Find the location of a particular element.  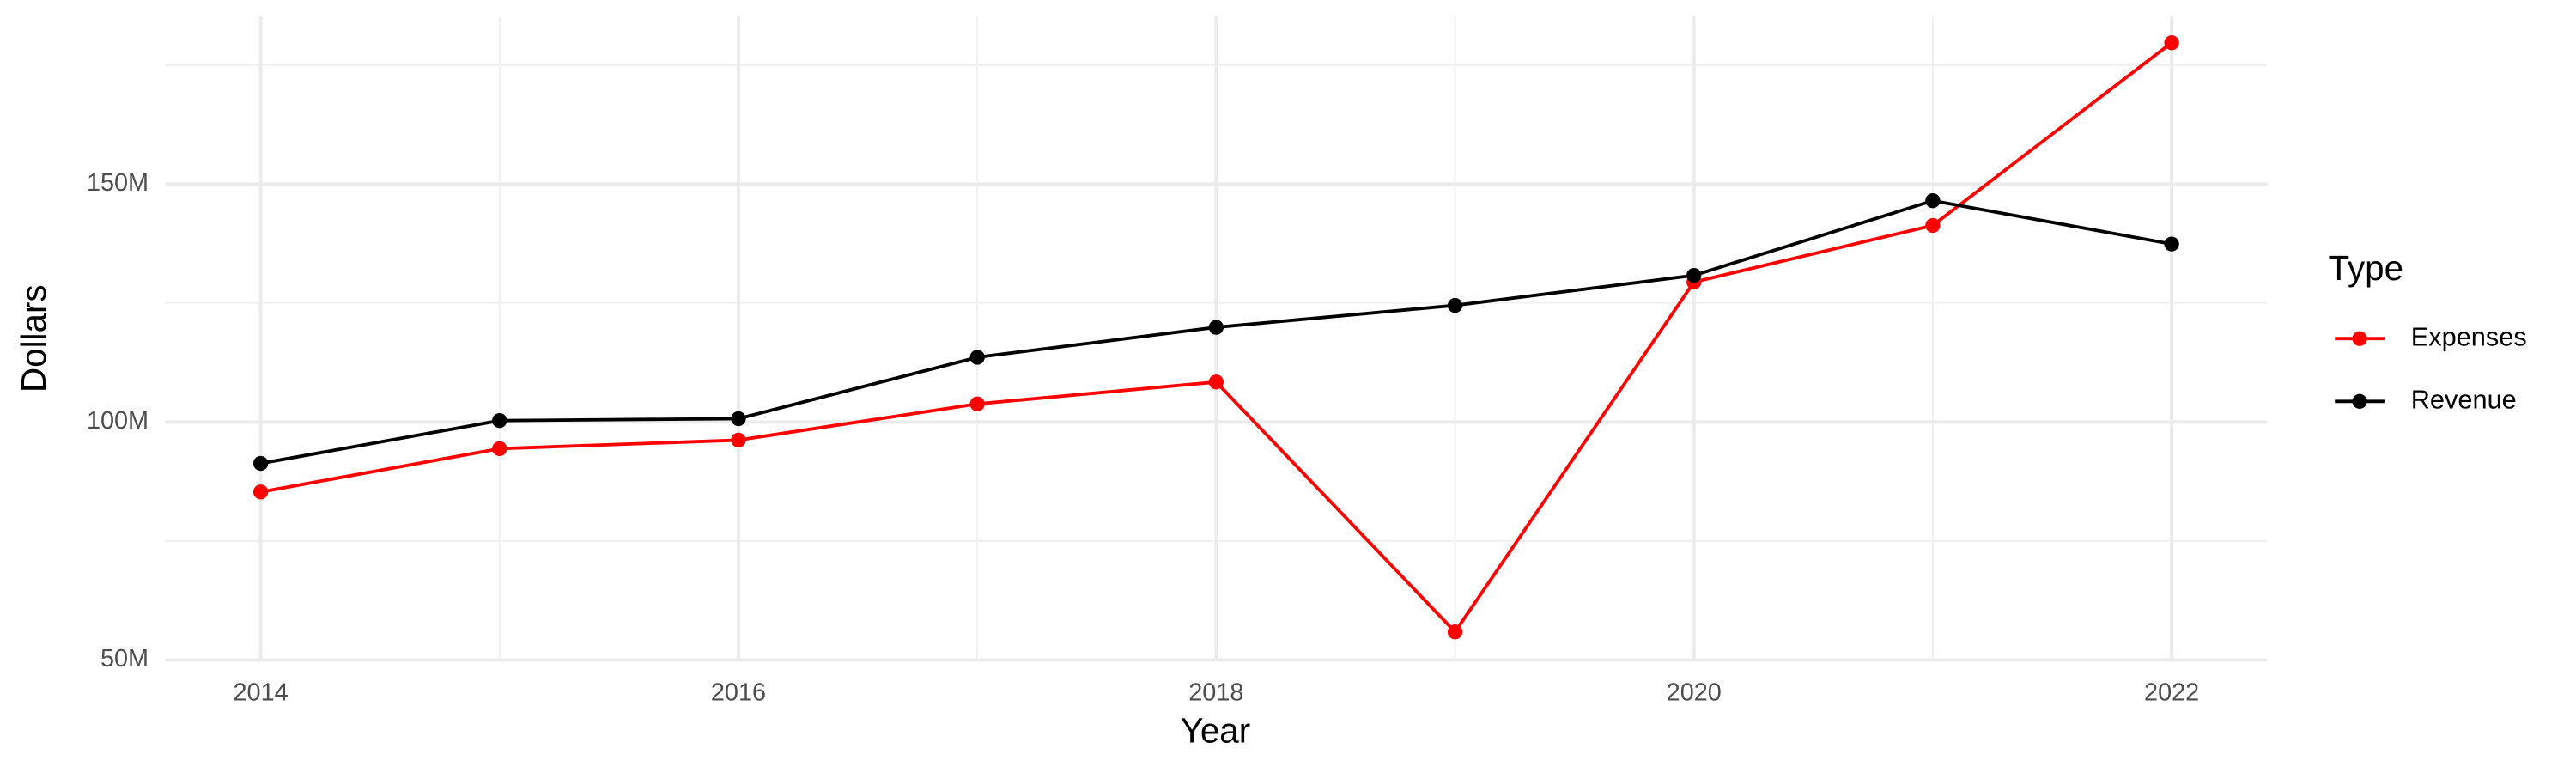

y-tick-label: 100M is located at coordinates (118, 421).